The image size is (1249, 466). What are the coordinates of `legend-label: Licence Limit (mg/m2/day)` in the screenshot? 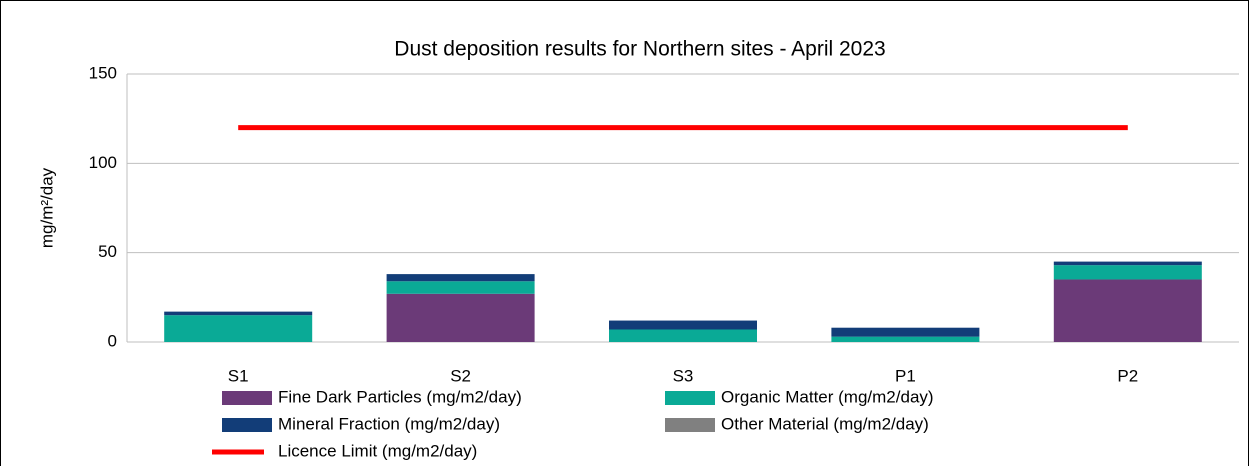 It's located at (377, 450).